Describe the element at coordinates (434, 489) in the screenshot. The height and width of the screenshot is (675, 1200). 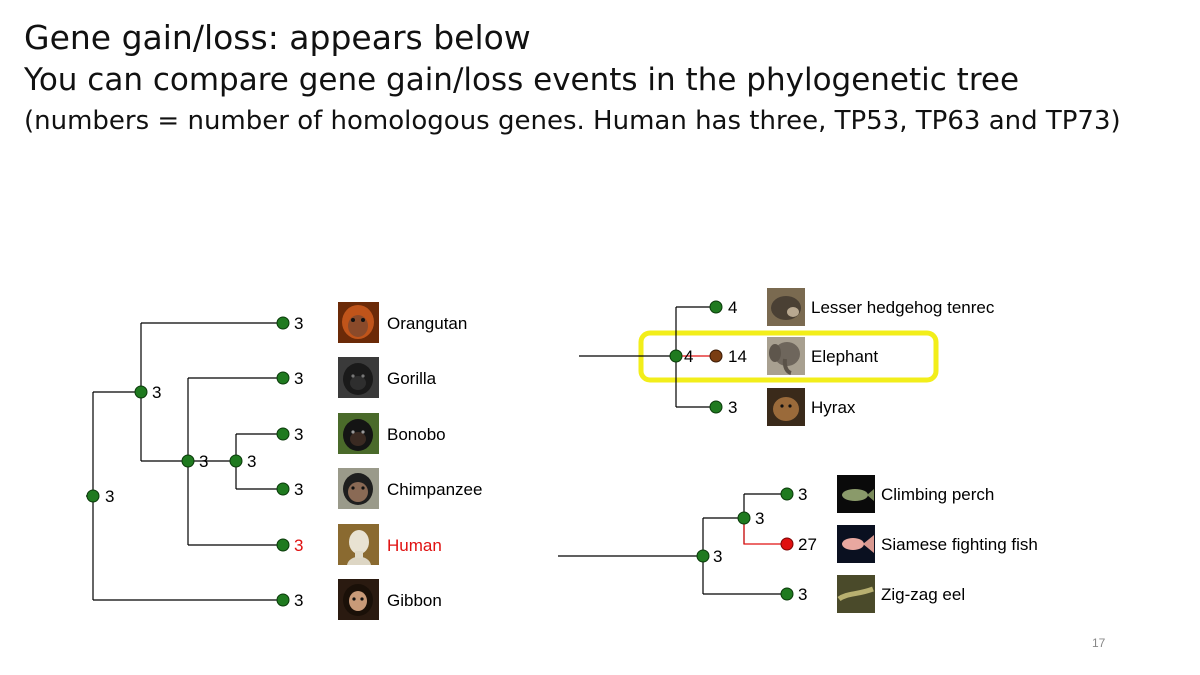
I see `leaf-name: Chimpanzee` at that location.